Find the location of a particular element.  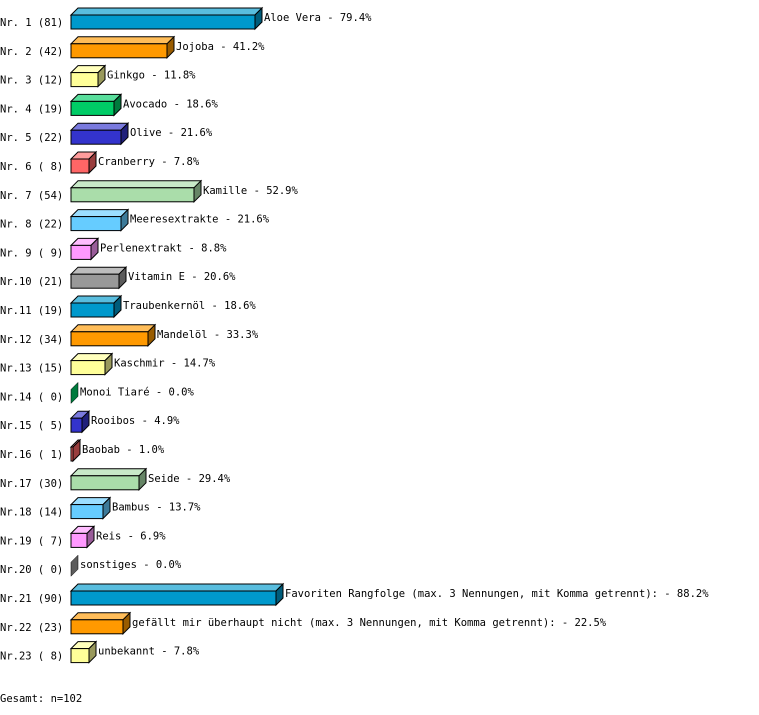

bar-value-label: Baobab - 1.0% is located at coordinates (123, 450).